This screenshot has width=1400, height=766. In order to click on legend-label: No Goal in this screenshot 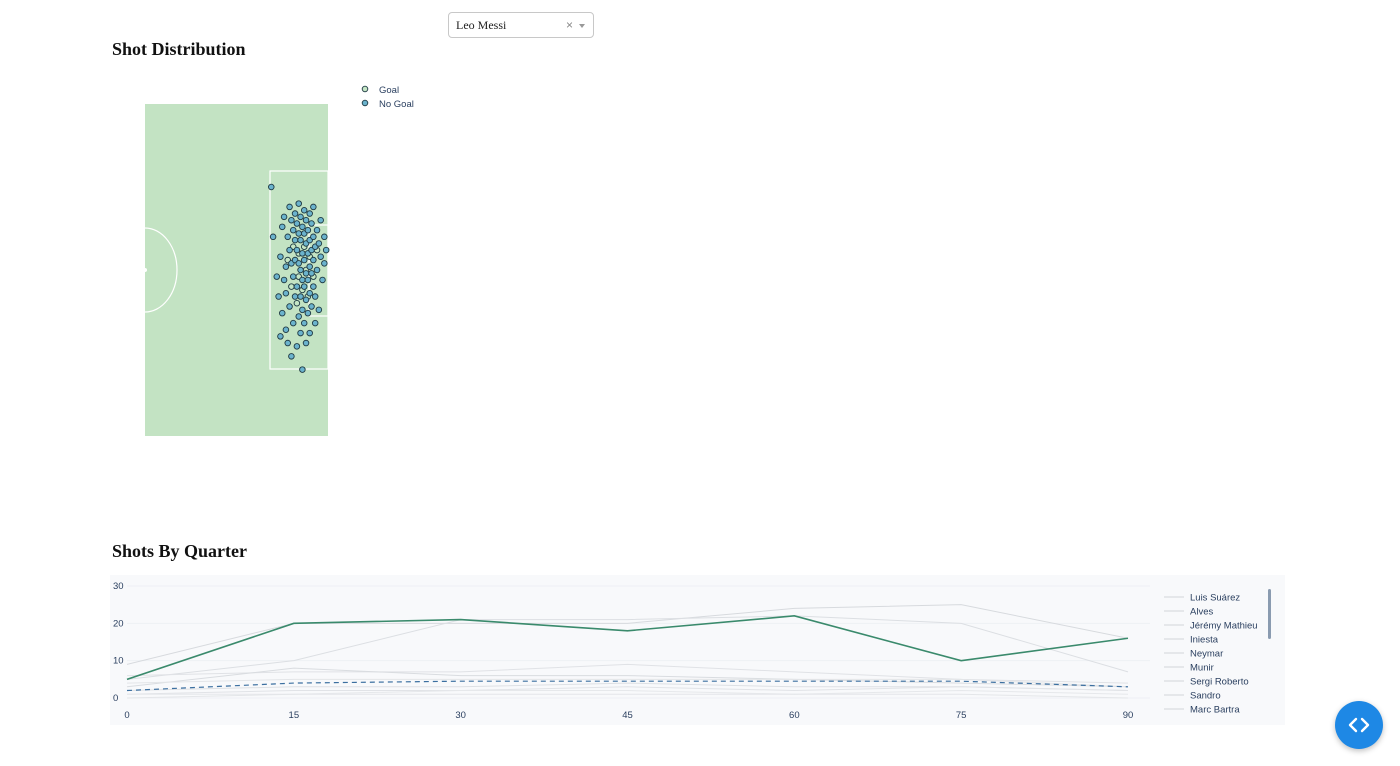, I will do `click(396, 104)`.